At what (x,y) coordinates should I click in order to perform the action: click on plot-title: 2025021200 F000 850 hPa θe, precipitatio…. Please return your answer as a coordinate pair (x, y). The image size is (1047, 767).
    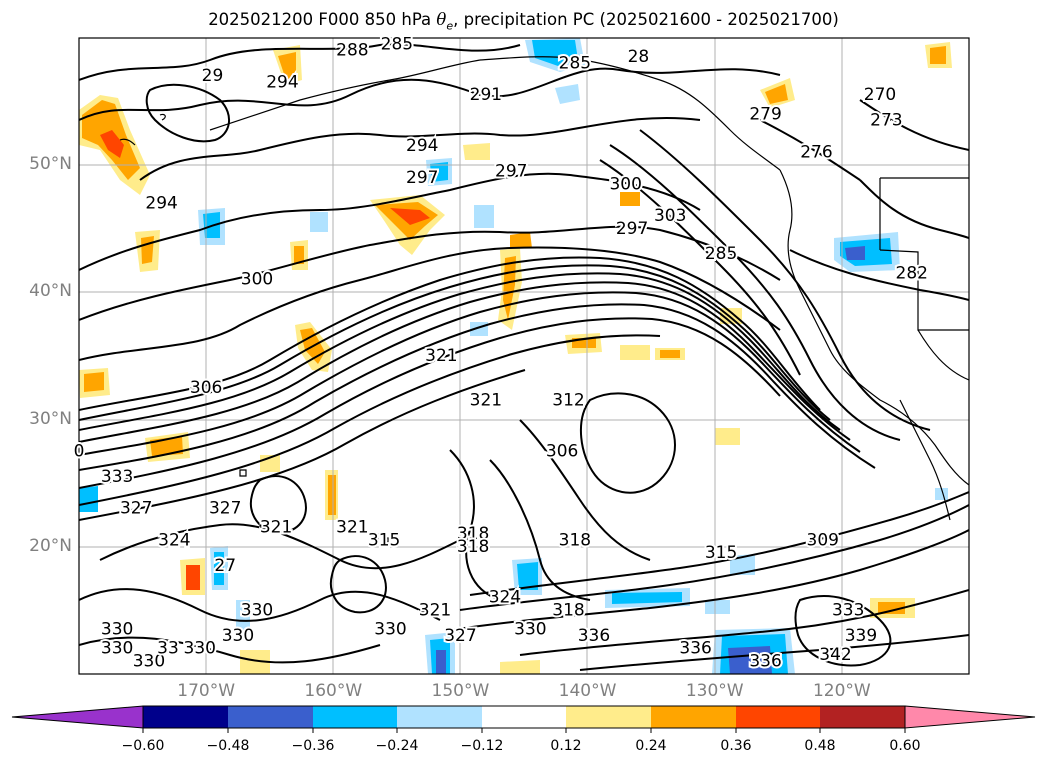
    Looking at the image, I should click on (523, 21).